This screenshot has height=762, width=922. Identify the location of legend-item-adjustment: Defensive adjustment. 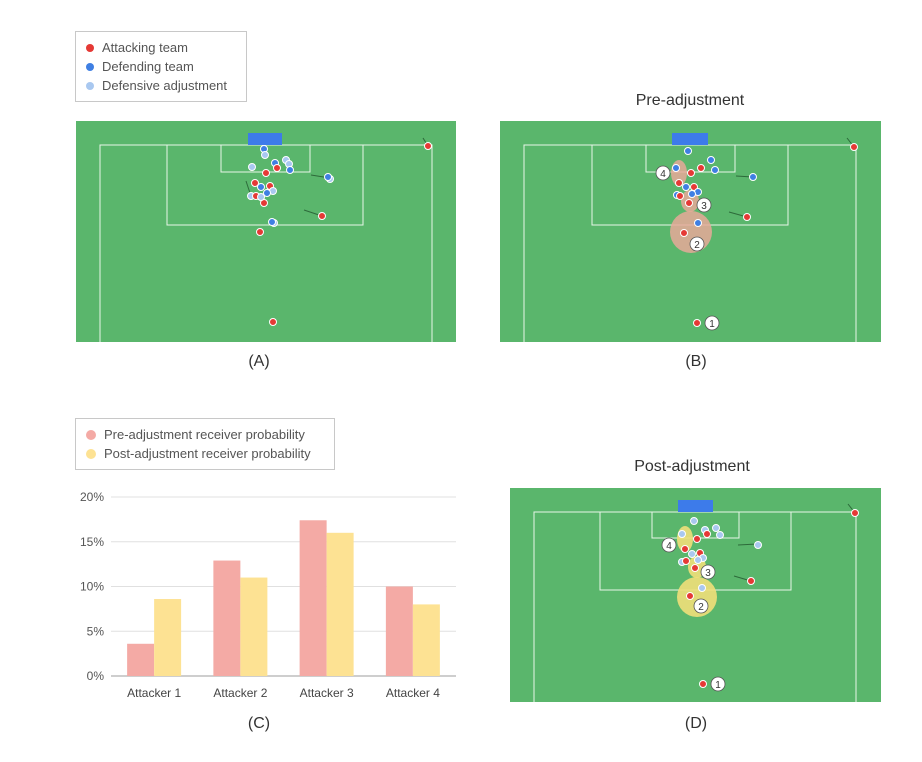
(161, 85).